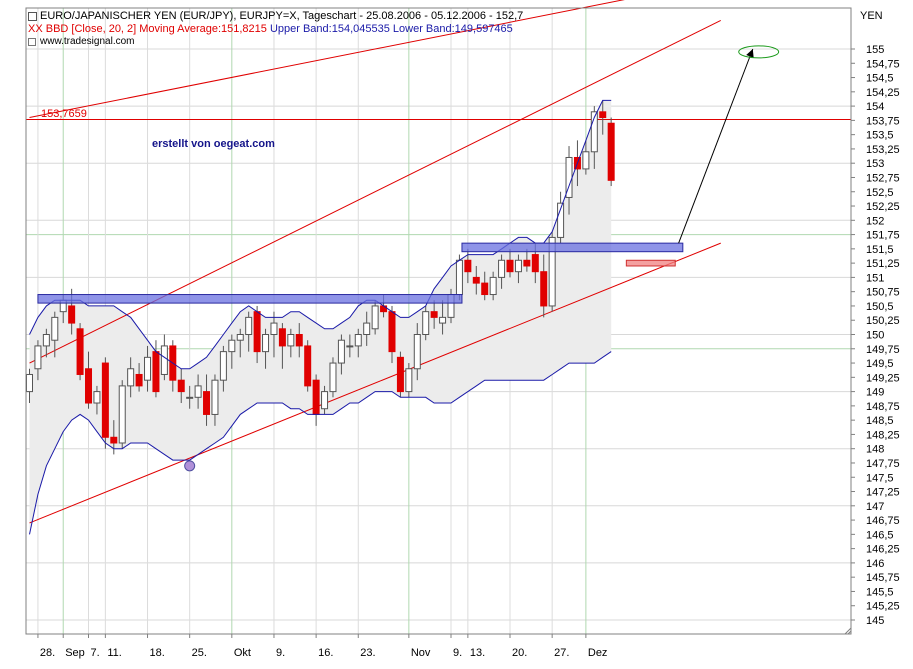 This screenshot has width=913, height=669. Describe the element at coordinates (883, 93) in the screenshot. I see `y-tick-label: 154,25` at that location.